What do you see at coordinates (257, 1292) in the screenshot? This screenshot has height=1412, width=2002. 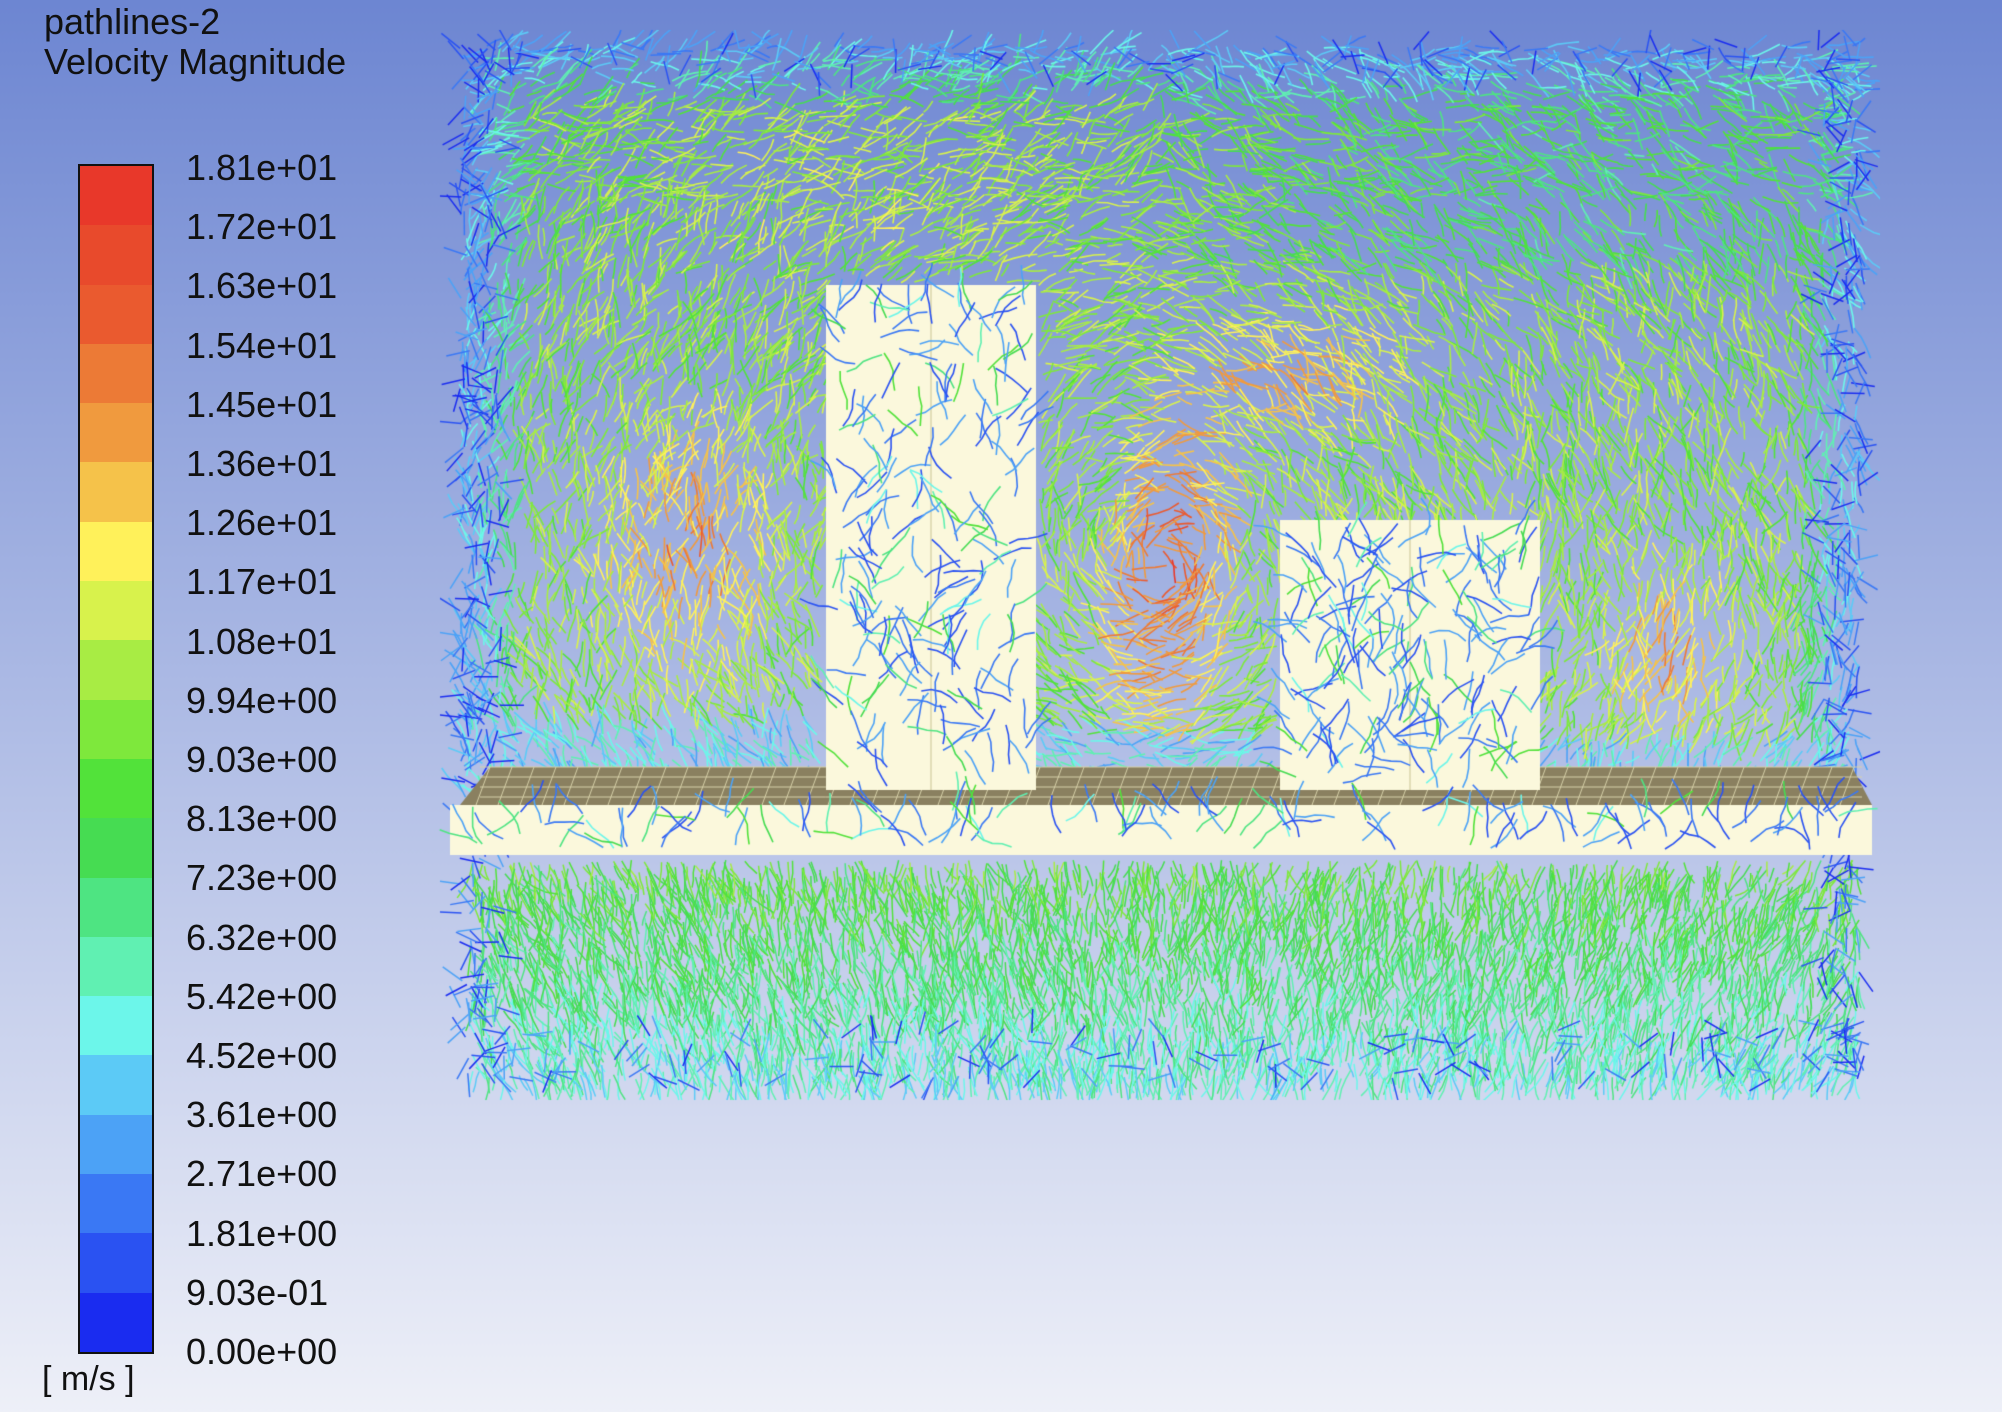 I see `legend-tick-label: 9.03e-01` at bounding box center [257, 1292].